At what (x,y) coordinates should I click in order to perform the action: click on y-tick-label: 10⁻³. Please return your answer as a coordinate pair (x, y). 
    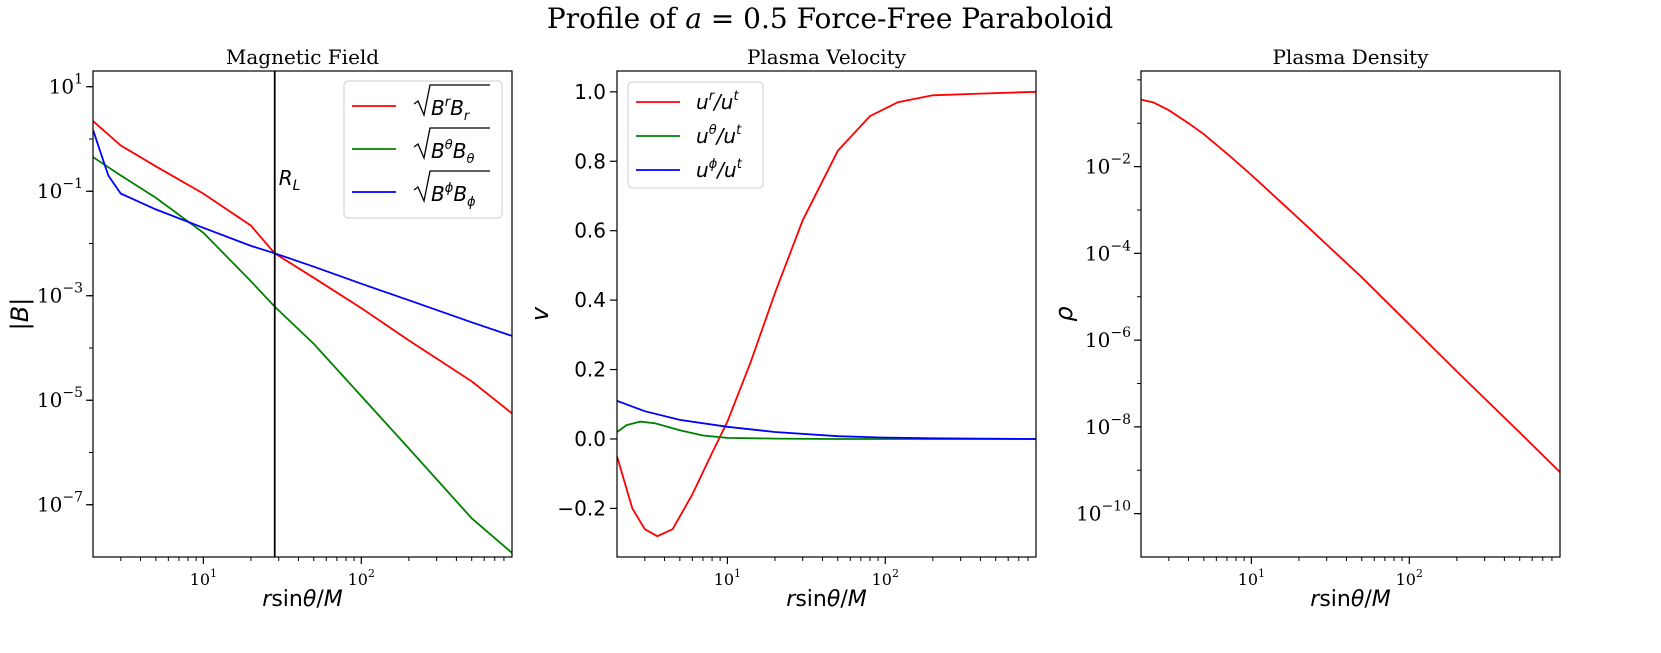
    Looking at the image, I should click on (60, 294).